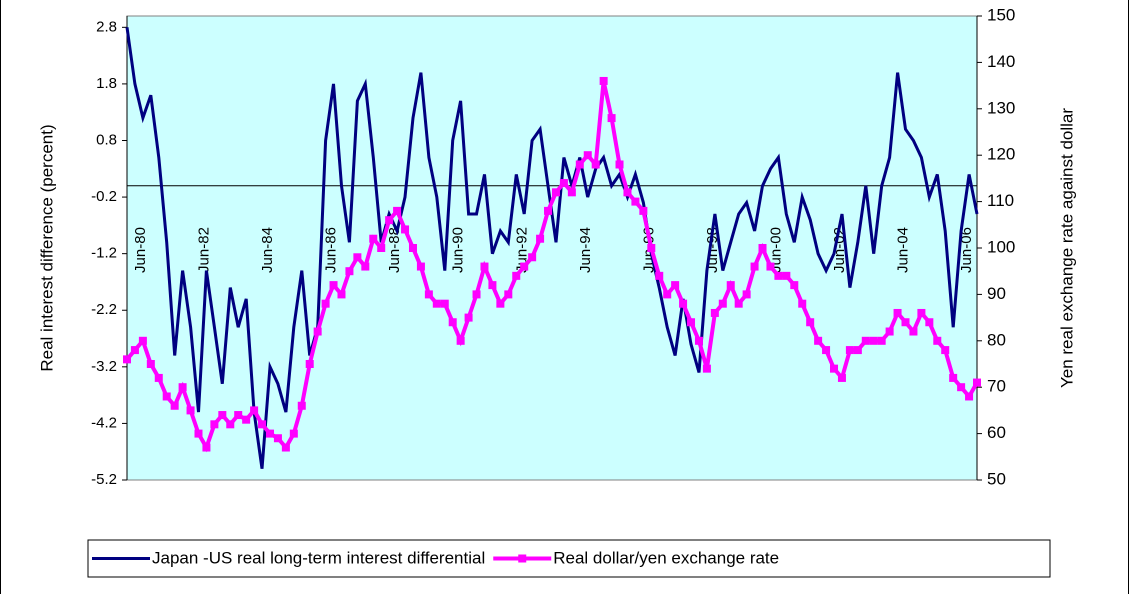 The image size is (1130, 594). What do you see at coordinates (1000, 200) in the screenshot?
I see `y2-tick-label: 110` at bounding box center [1000, 200].